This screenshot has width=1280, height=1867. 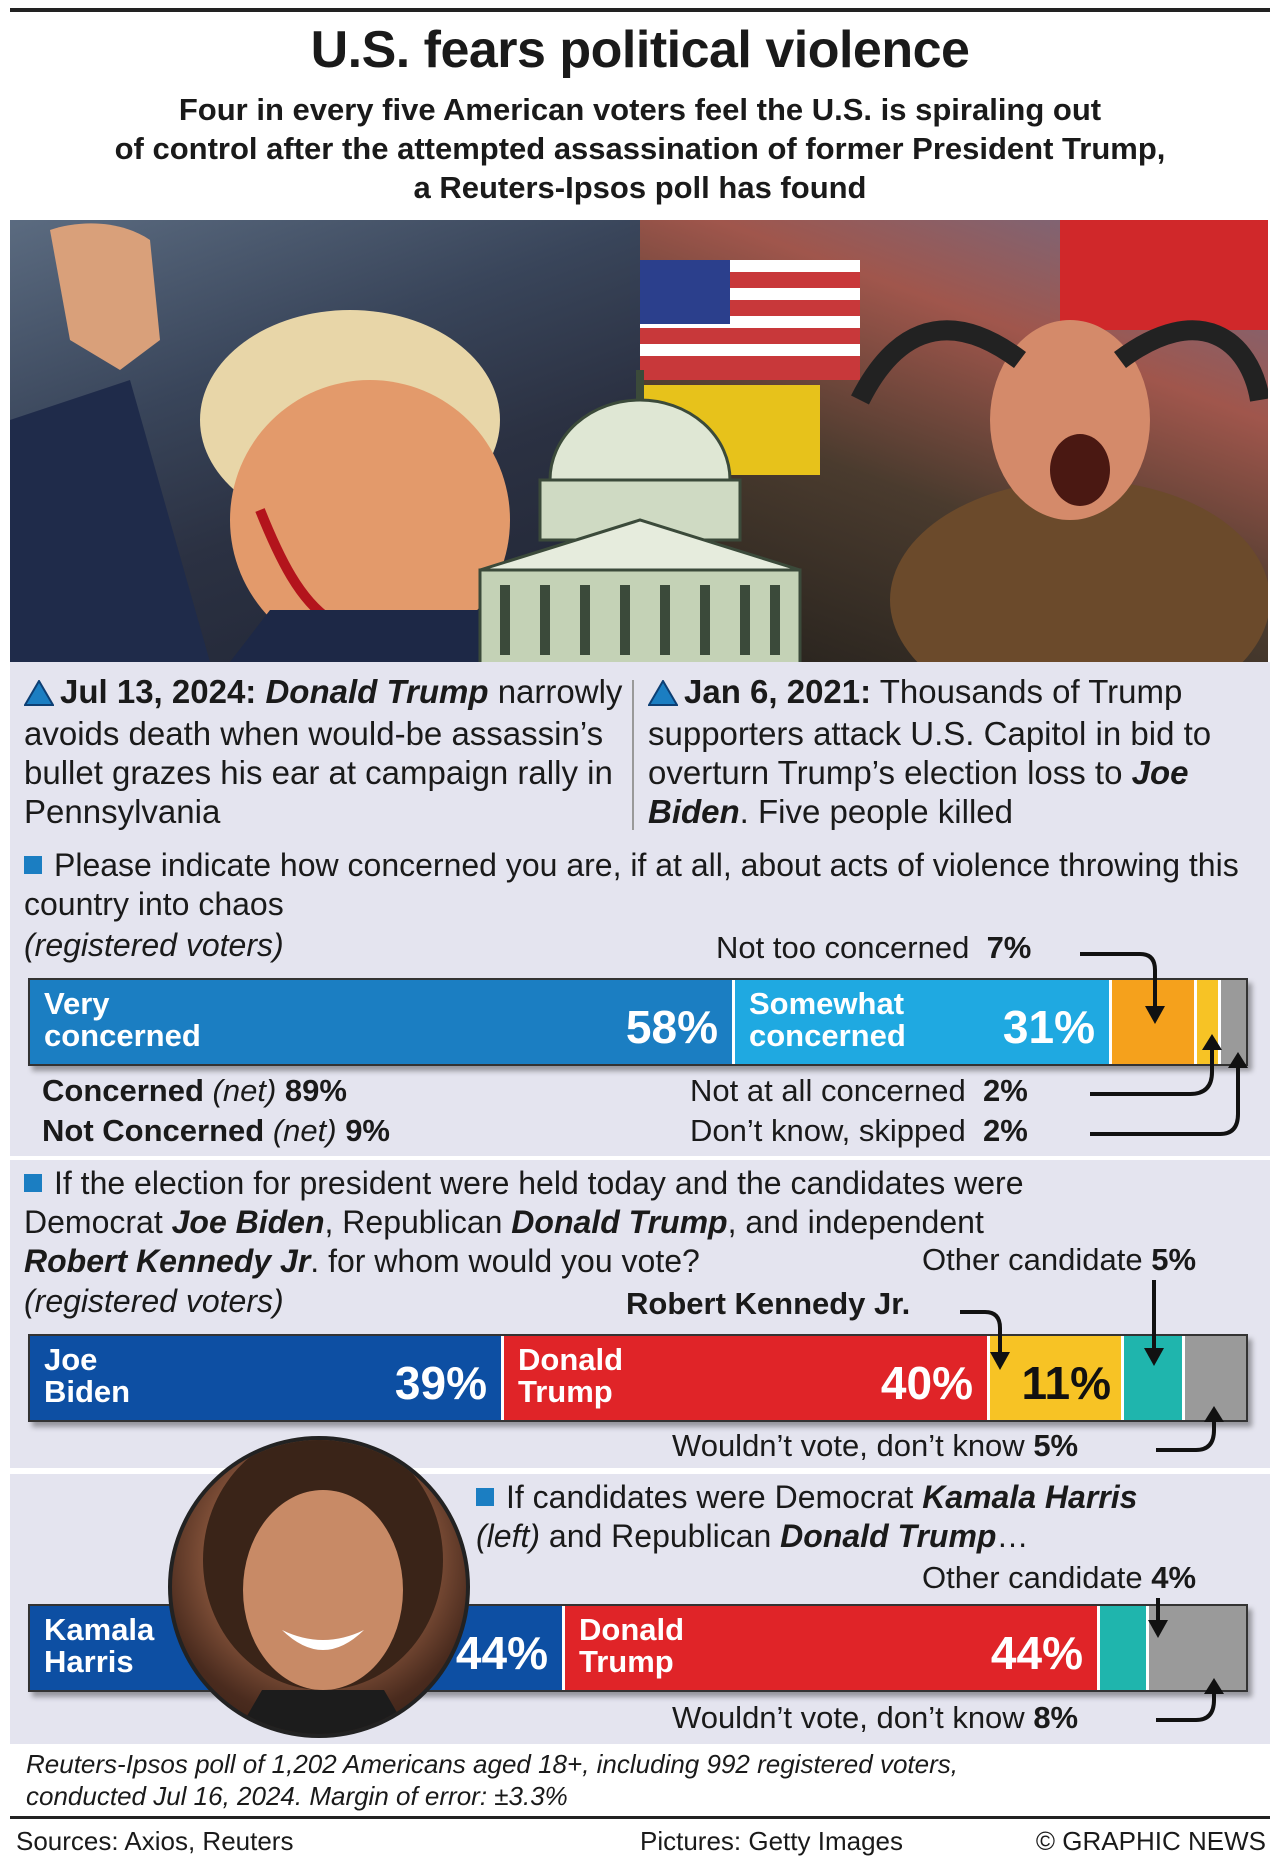 I want to click on q3-segment-trump: Donald Trump 44%, so click(x=832, y=1648).